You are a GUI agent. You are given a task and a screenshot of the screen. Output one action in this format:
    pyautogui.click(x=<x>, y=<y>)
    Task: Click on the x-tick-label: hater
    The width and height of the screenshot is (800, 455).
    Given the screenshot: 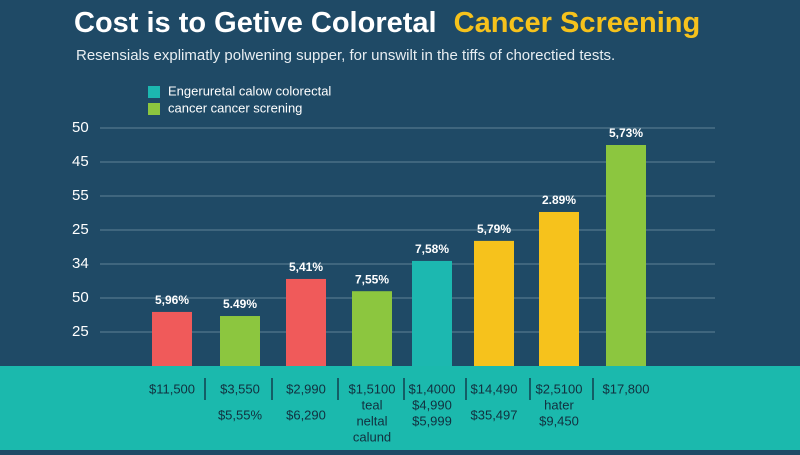 What is the action you would take?
    pyautogui.click(x=559, y=404)
    